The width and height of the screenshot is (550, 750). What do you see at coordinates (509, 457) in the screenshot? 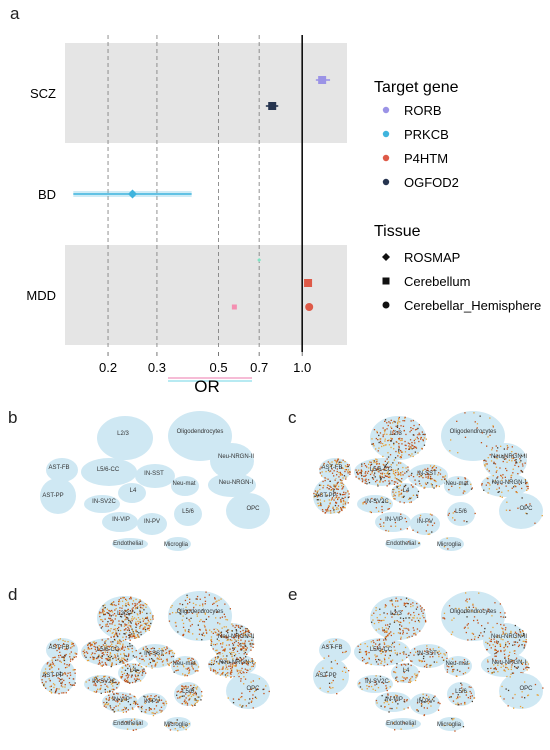
I see `cluster-label: Neu-NRGN-II` at bounding box center [509, 457].